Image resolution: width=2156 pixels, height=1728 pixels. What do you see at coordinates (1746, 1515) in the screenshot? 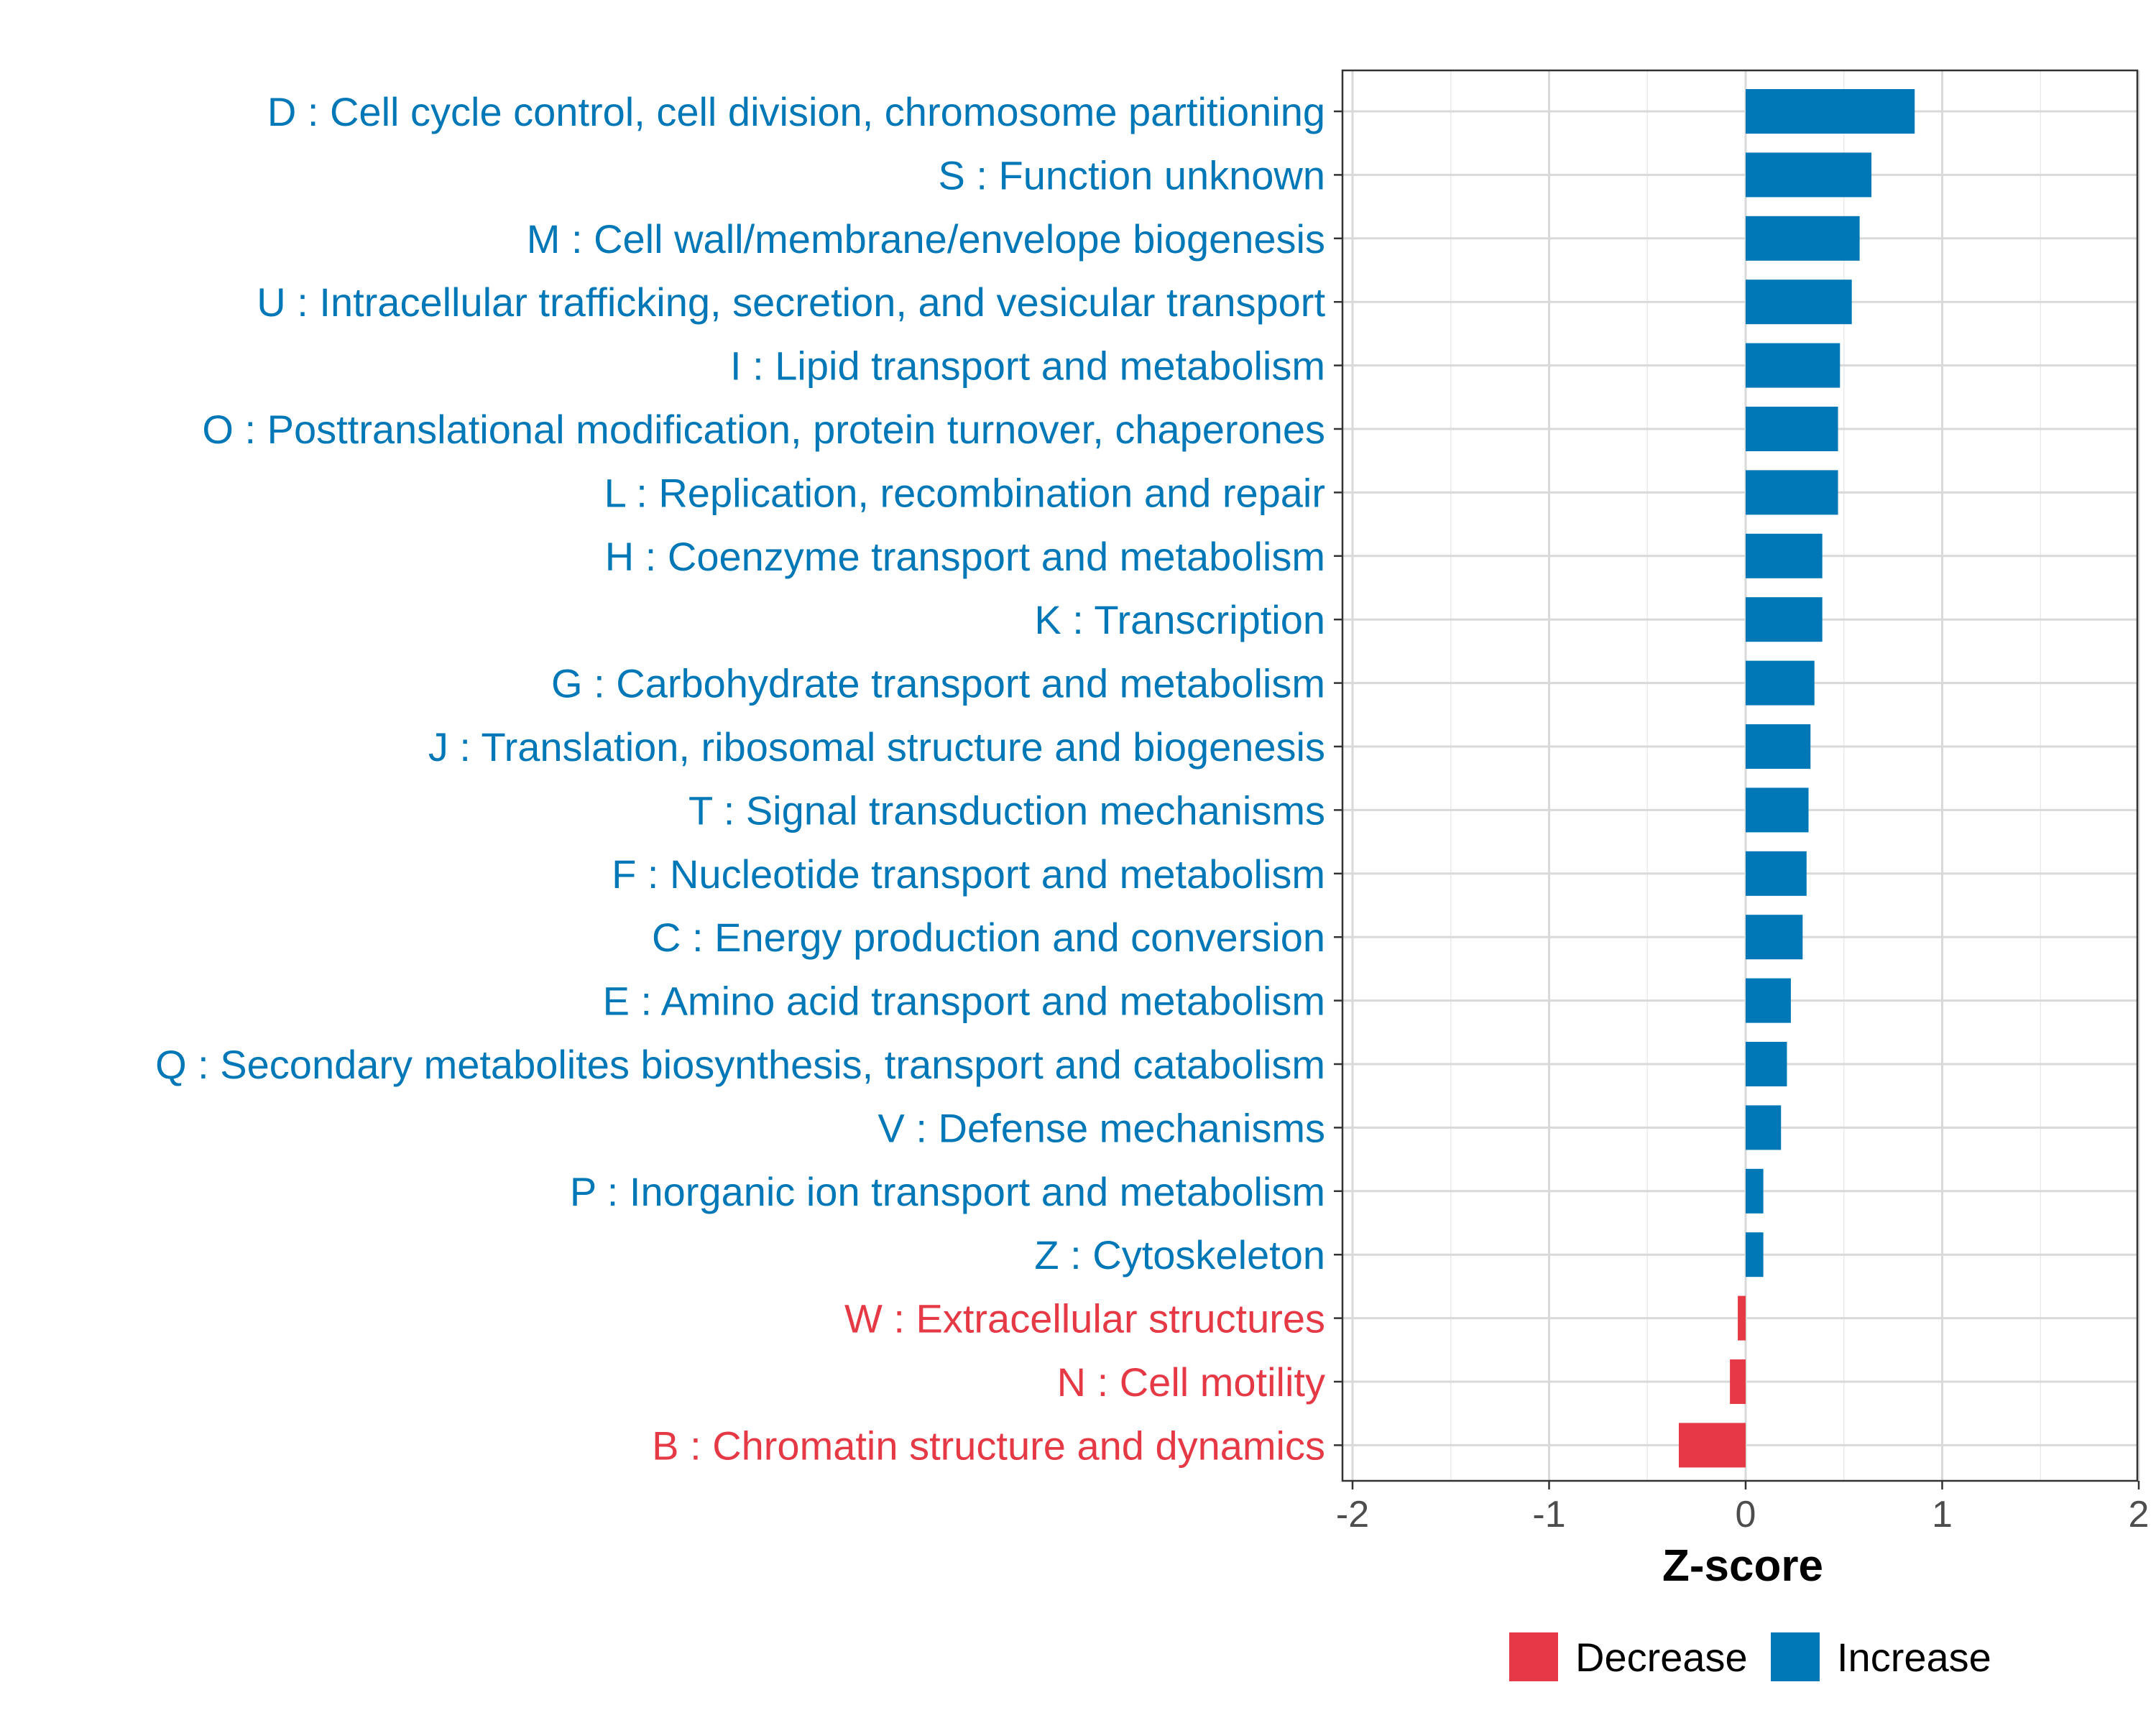
I see `x-tick-label: 0` at bounding box center [1746, 1515].